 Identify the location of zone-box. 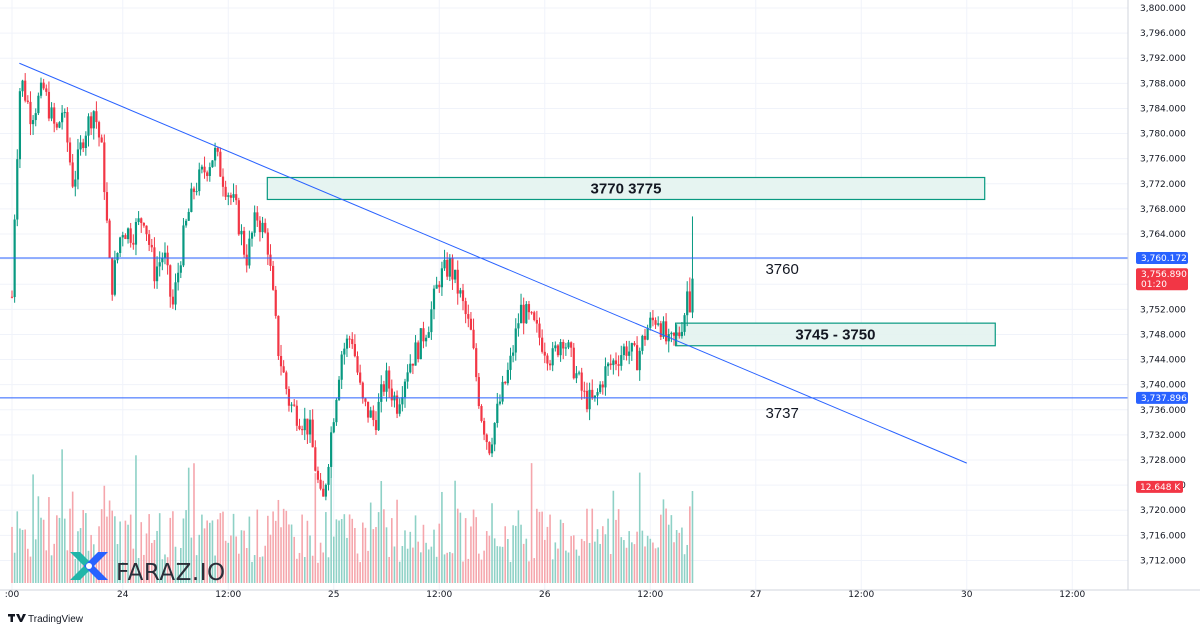
(626, 188).